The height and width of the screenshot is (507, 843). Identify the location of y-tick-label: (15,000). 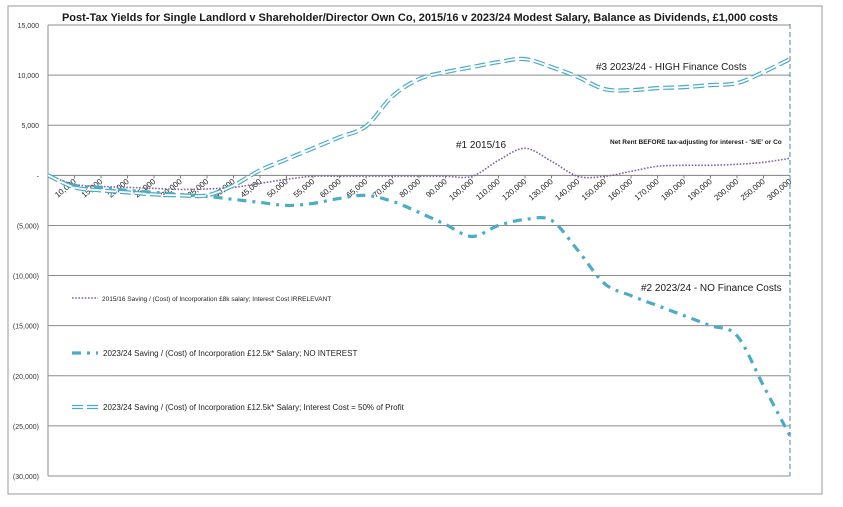
(26, 327).